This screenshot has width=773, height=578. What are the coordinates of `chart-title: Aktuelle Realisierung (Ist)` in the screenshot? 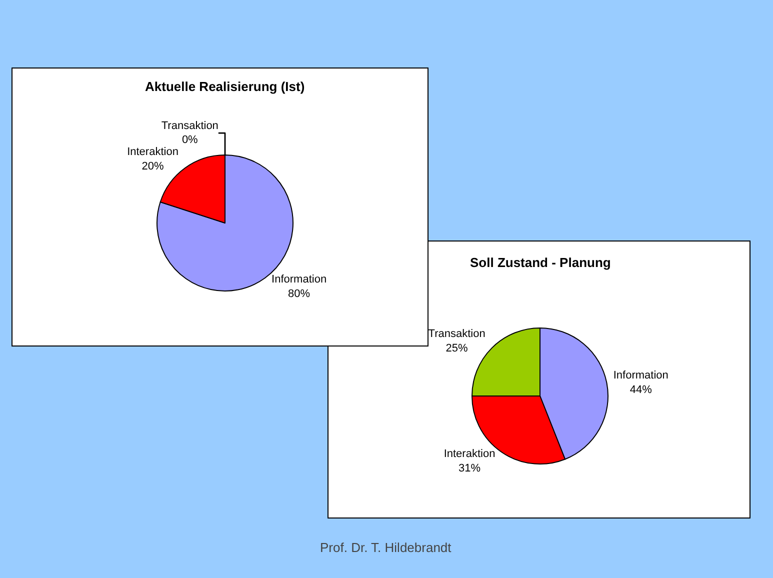 It's located at (225, 86).